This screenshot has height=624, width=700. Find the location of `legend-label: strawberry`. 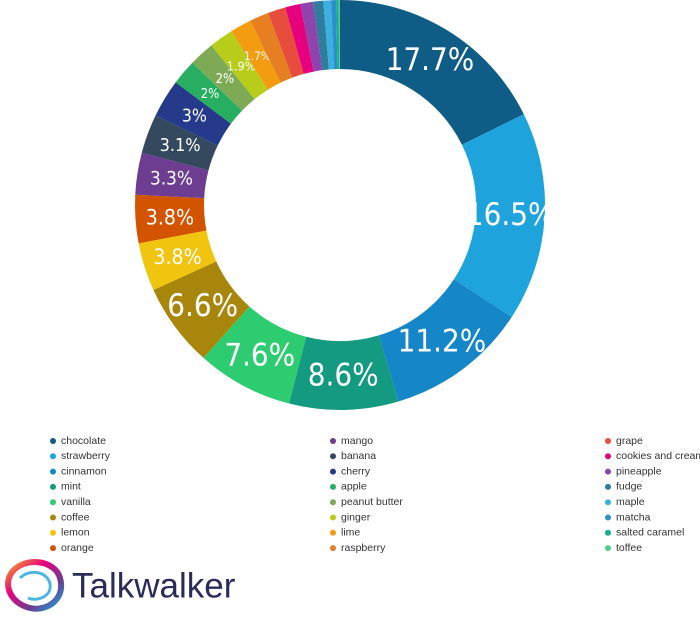

legend-label: strawberry is located at coordinates (86, 456).